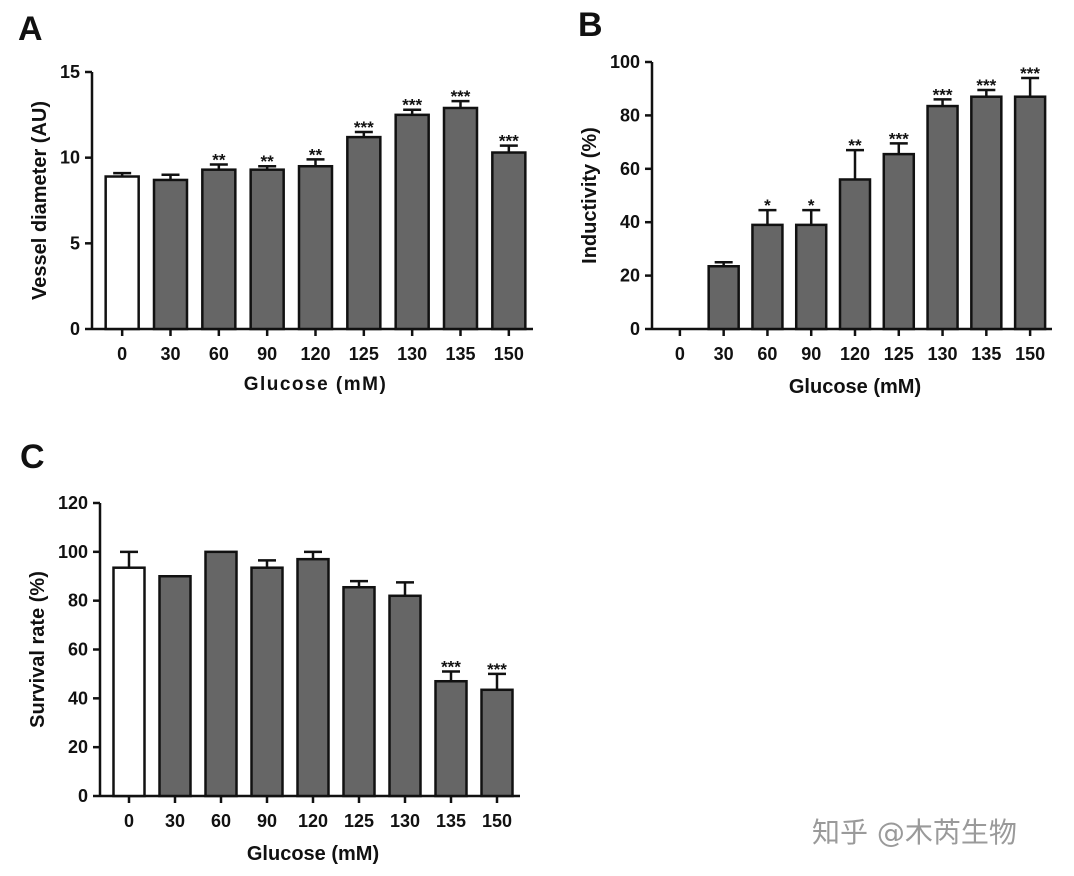 The image size is (1074, 876). Describe the element at coordinates (75, 243) in the screenshot. I see `y-tick-label: 5` at that location.